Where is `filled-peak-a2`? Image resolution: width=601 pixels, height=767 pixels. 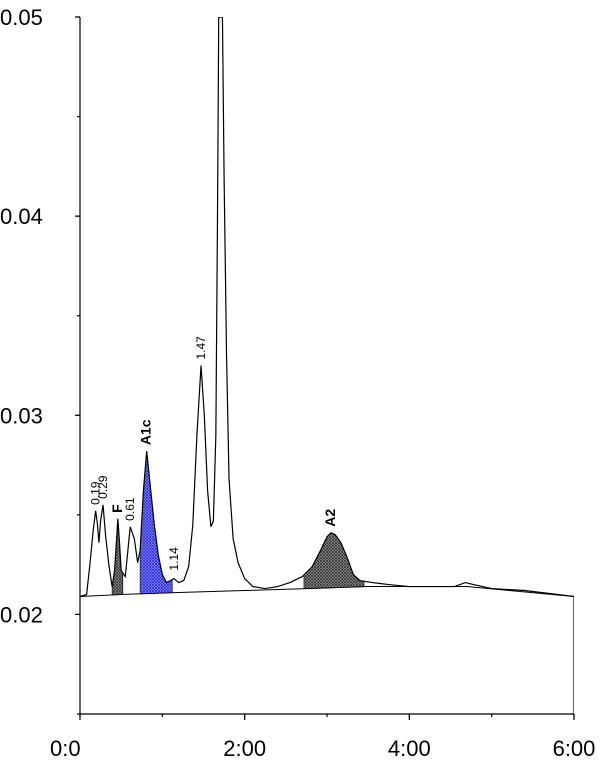 filled-peak-a2 is located at coordinates (334, 561).